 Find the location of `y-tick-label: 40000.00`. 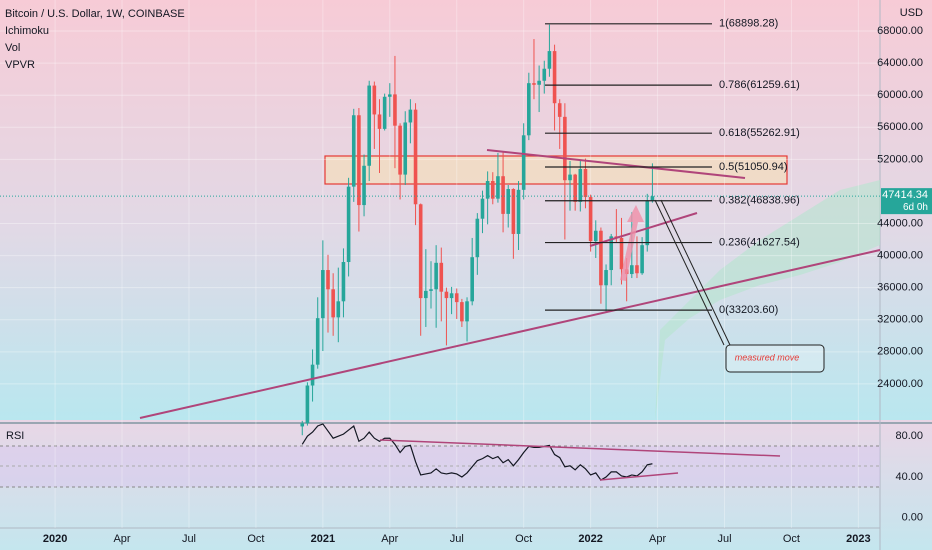

y-tick-label: 40000.00 is located at coordinates (900, 256).